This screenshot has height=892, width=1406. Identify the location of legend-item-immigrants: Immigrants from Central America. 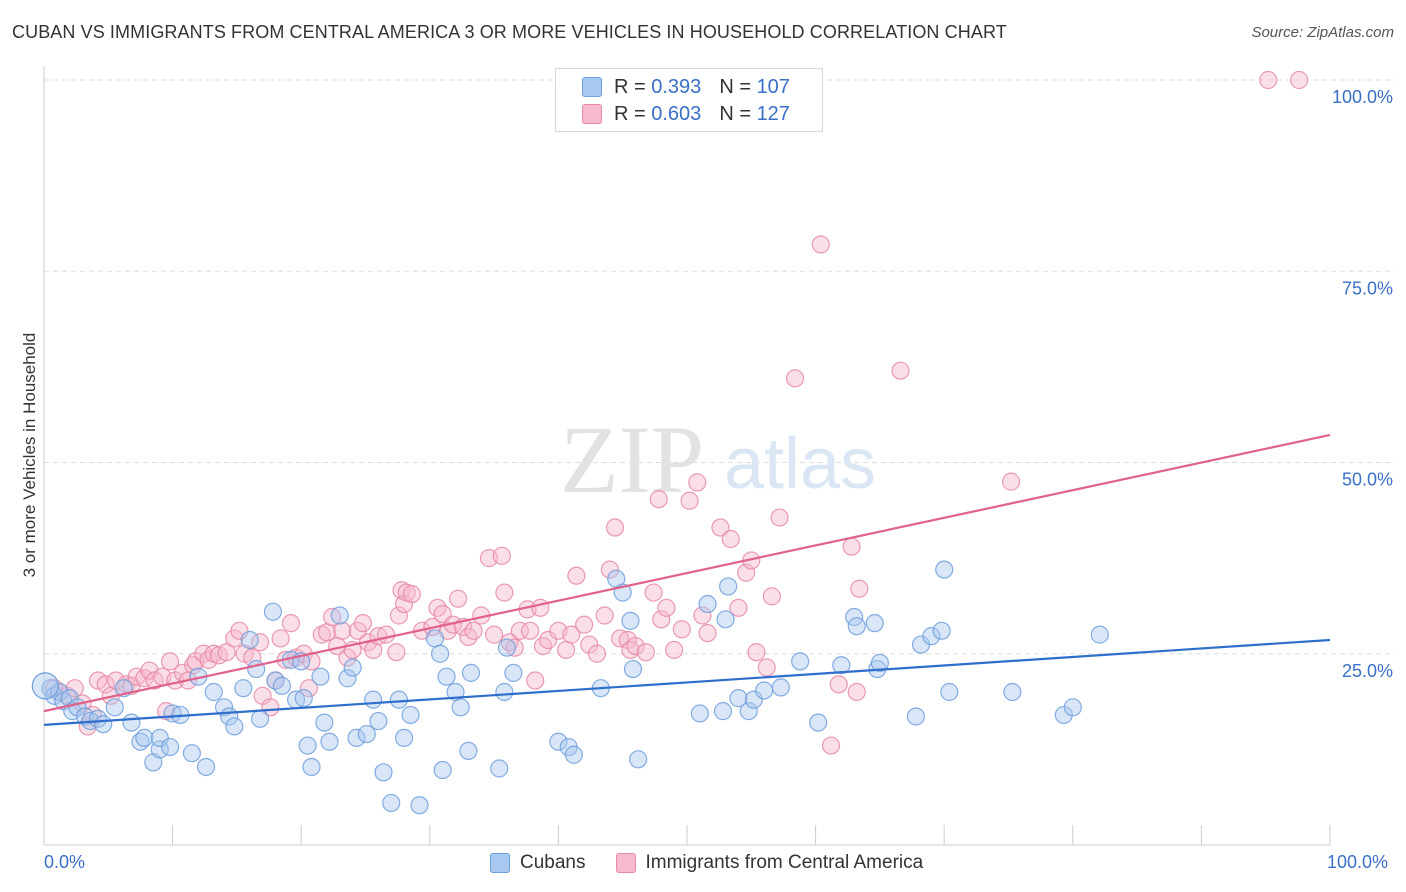
(769, 863).